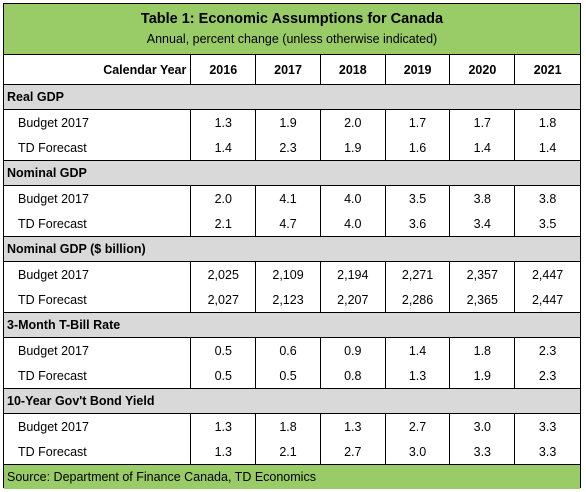 Image resolution: width=586 pixels, height=492 pixels. Describe the element at coordinates (483, 274) in the screenshot. I see `value-cell: 2,357` at that location.